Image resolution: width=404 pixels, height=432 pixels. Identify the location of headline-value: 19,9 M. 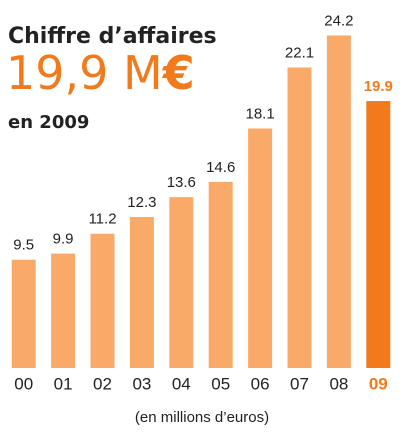
(84, 73).